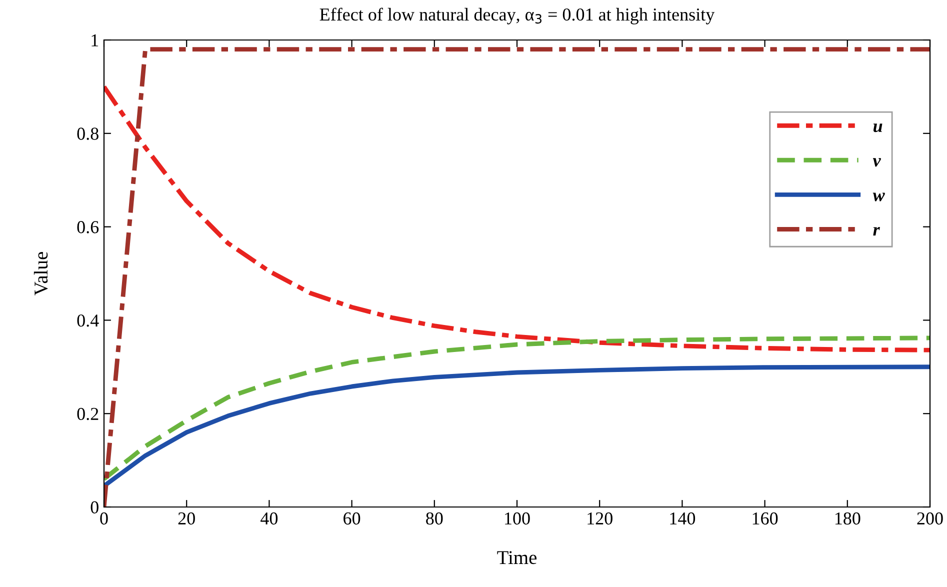  What do you see at coordinates (87, 134) in the screenshot?
I see `y-tick-label: 0.8` at bounding box center [87, 134].